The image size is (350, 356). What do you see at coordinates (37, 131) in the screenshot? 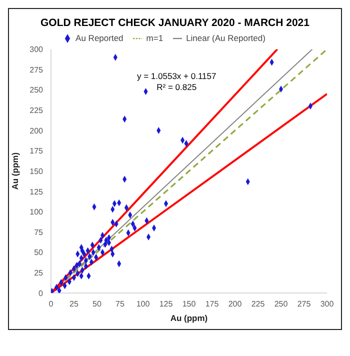
I see `y-tick-label: 200` at bounding box center [37, 131].